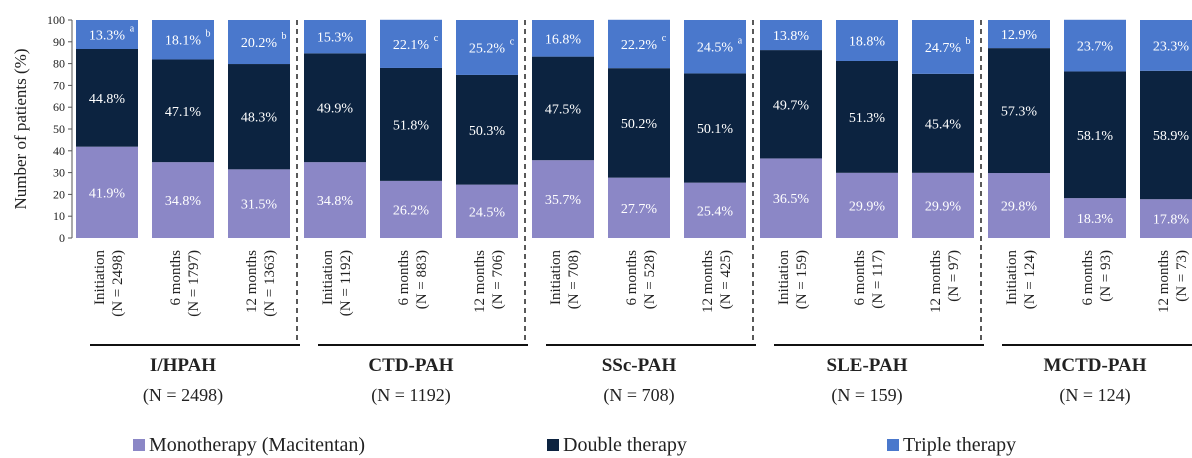 The width and height of the screenshot is (1192, 458). What do you see at coordinates (791, 36) in the screenshot?
I see `data-label: 13.8%` at bounding box center [791, 36].